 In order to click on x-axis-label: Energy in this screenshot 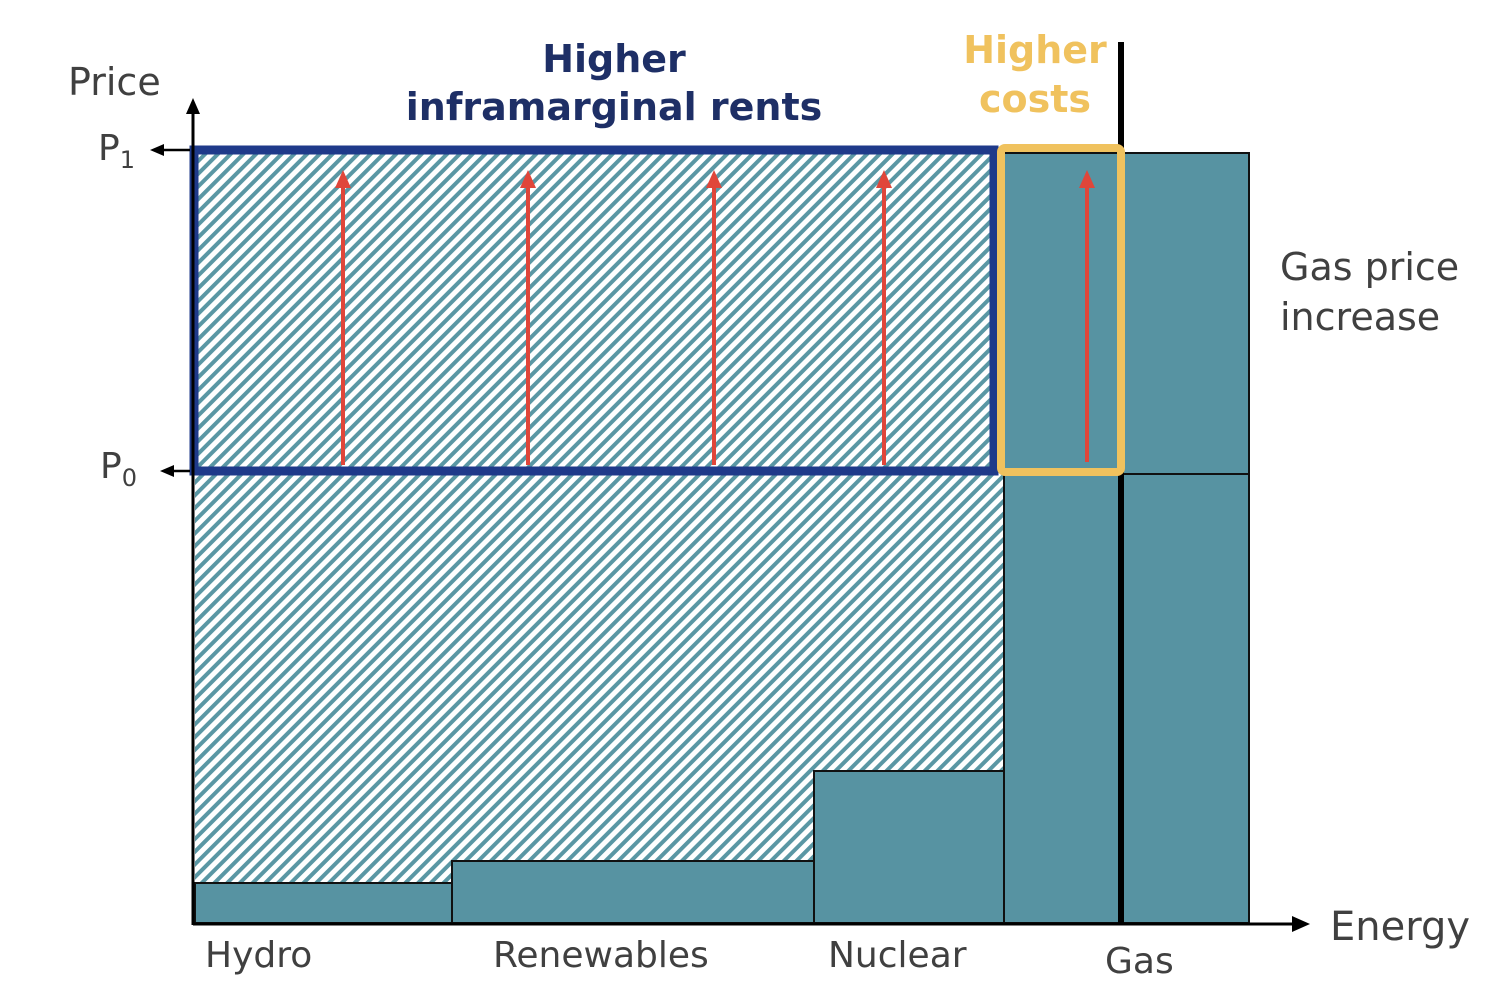, I will do `click(1400, 927)`.